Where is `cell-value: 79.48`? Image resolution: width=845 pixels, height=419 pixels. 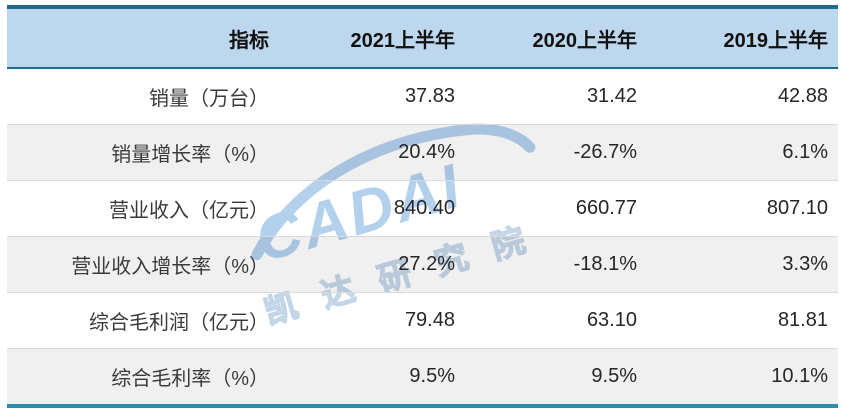 cell-value: 79.48 is located at coordinates (372, 319).